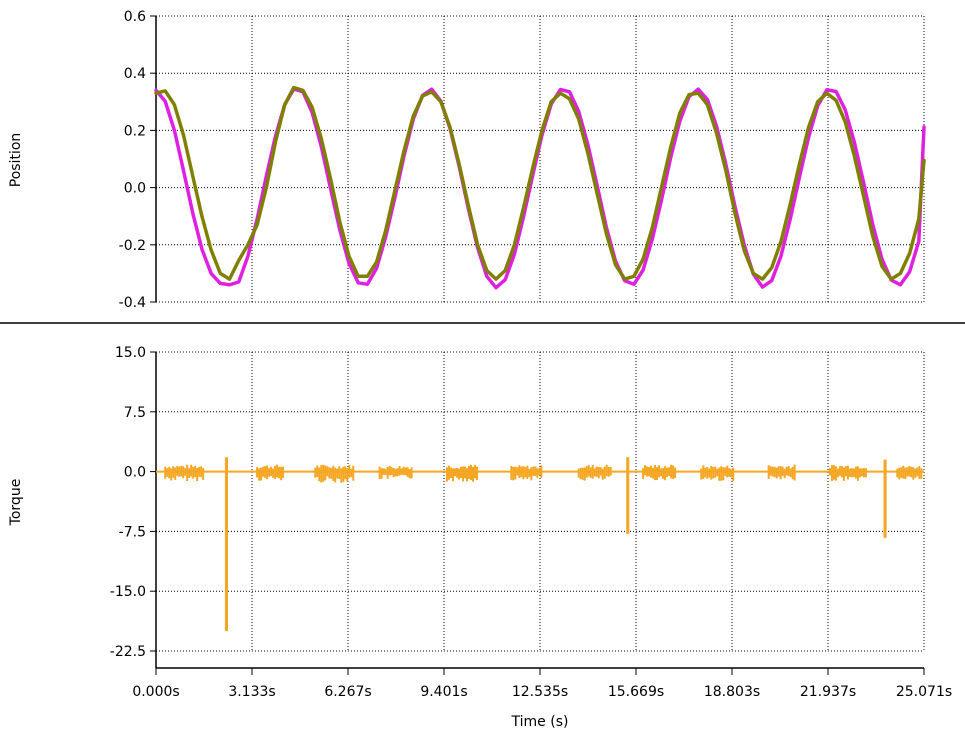  What do you see at coordinates (135, 189) in the screenshot?
I see `position-y-tick-label: 0.0` at bounding box center [135, 189].